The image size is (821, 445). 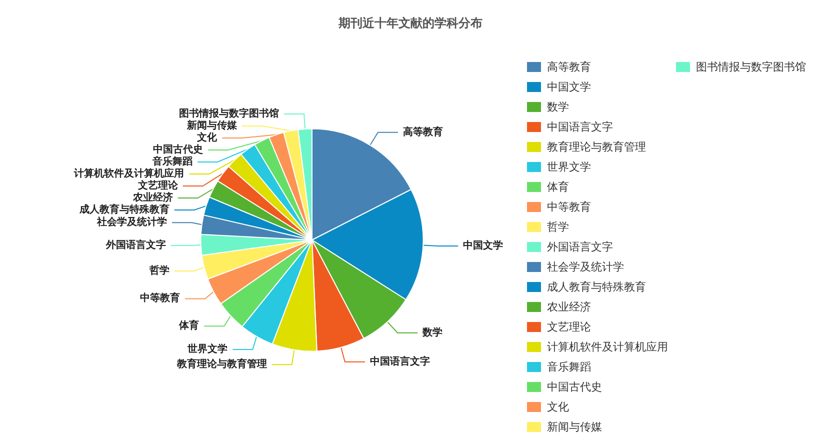 I want to click on slice-label: 新闻与传媒, so click(x=212, y=126).